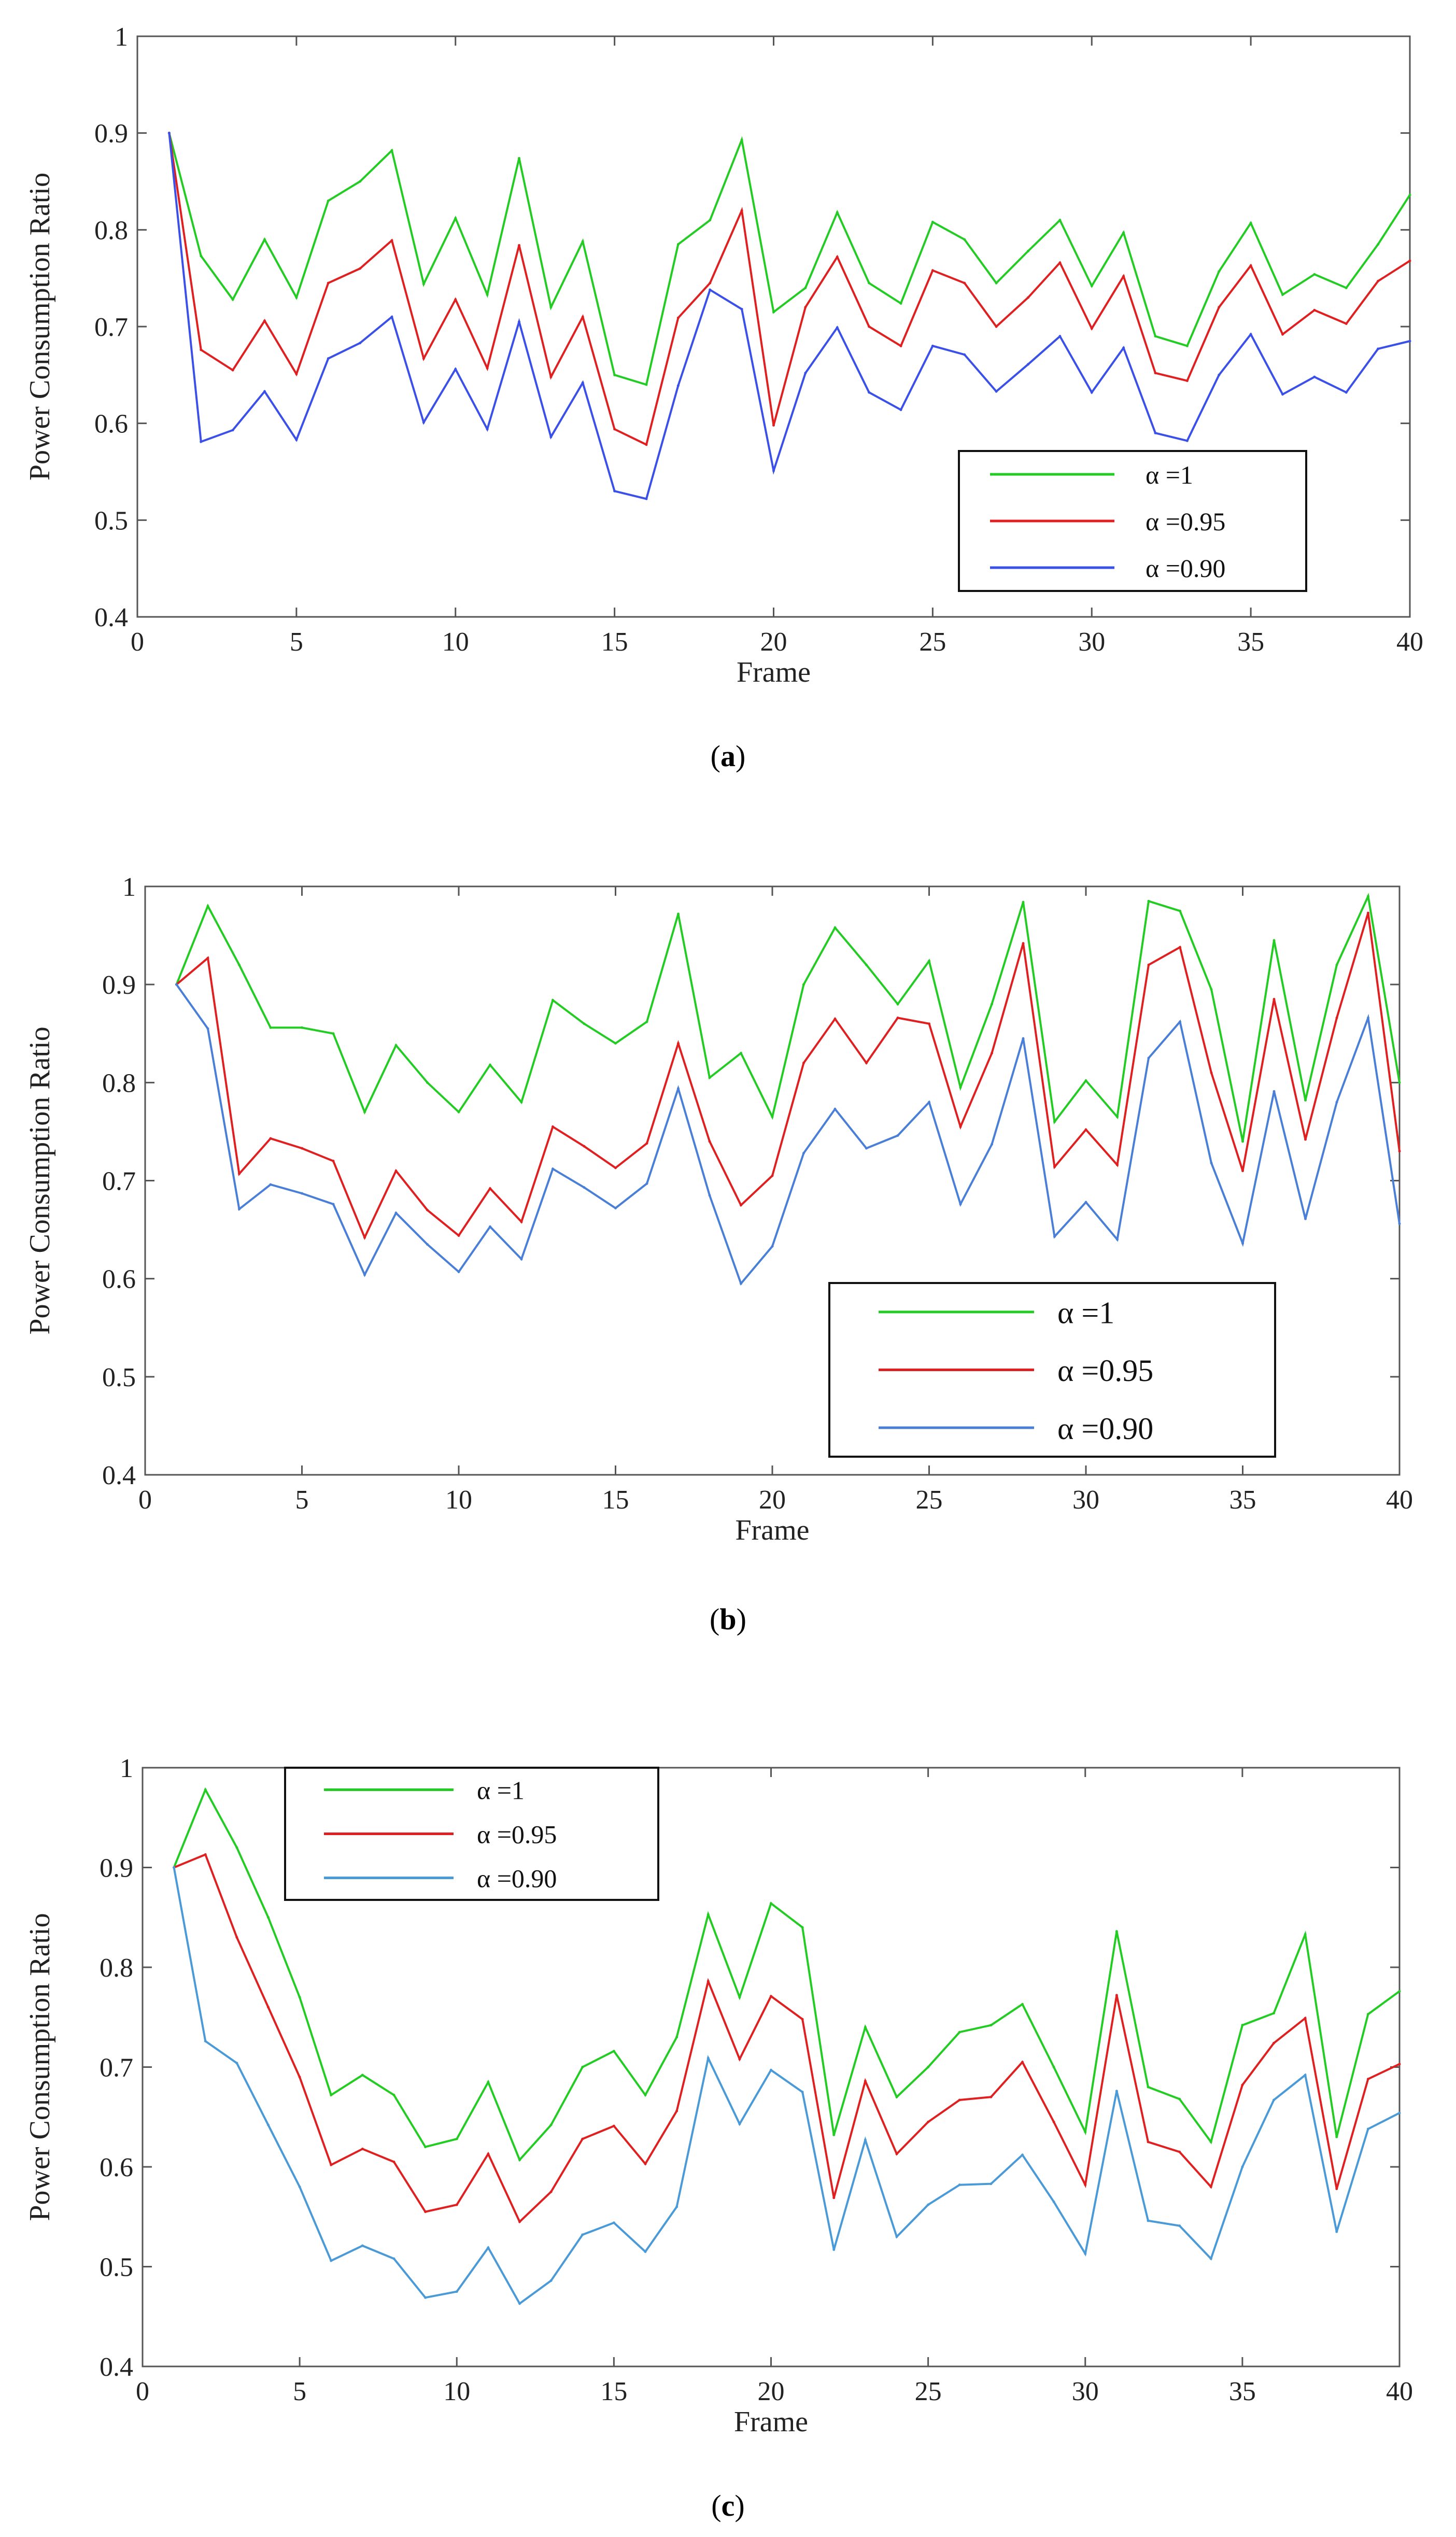 The height and width of the screenshot is (2537, 1456). Describe the element at coordinates (456, 642) in the screenshot. I see `chart-a-x-tick-label: 10` at that location.